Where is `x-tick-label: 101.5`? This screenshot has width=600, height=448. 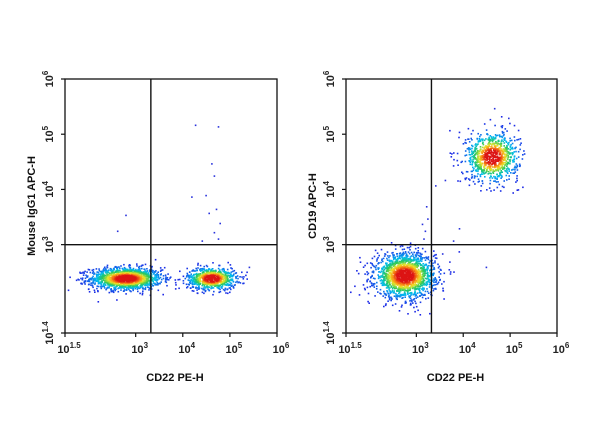 x-tick-label: 101.5 is located at coordinates (350, 348).